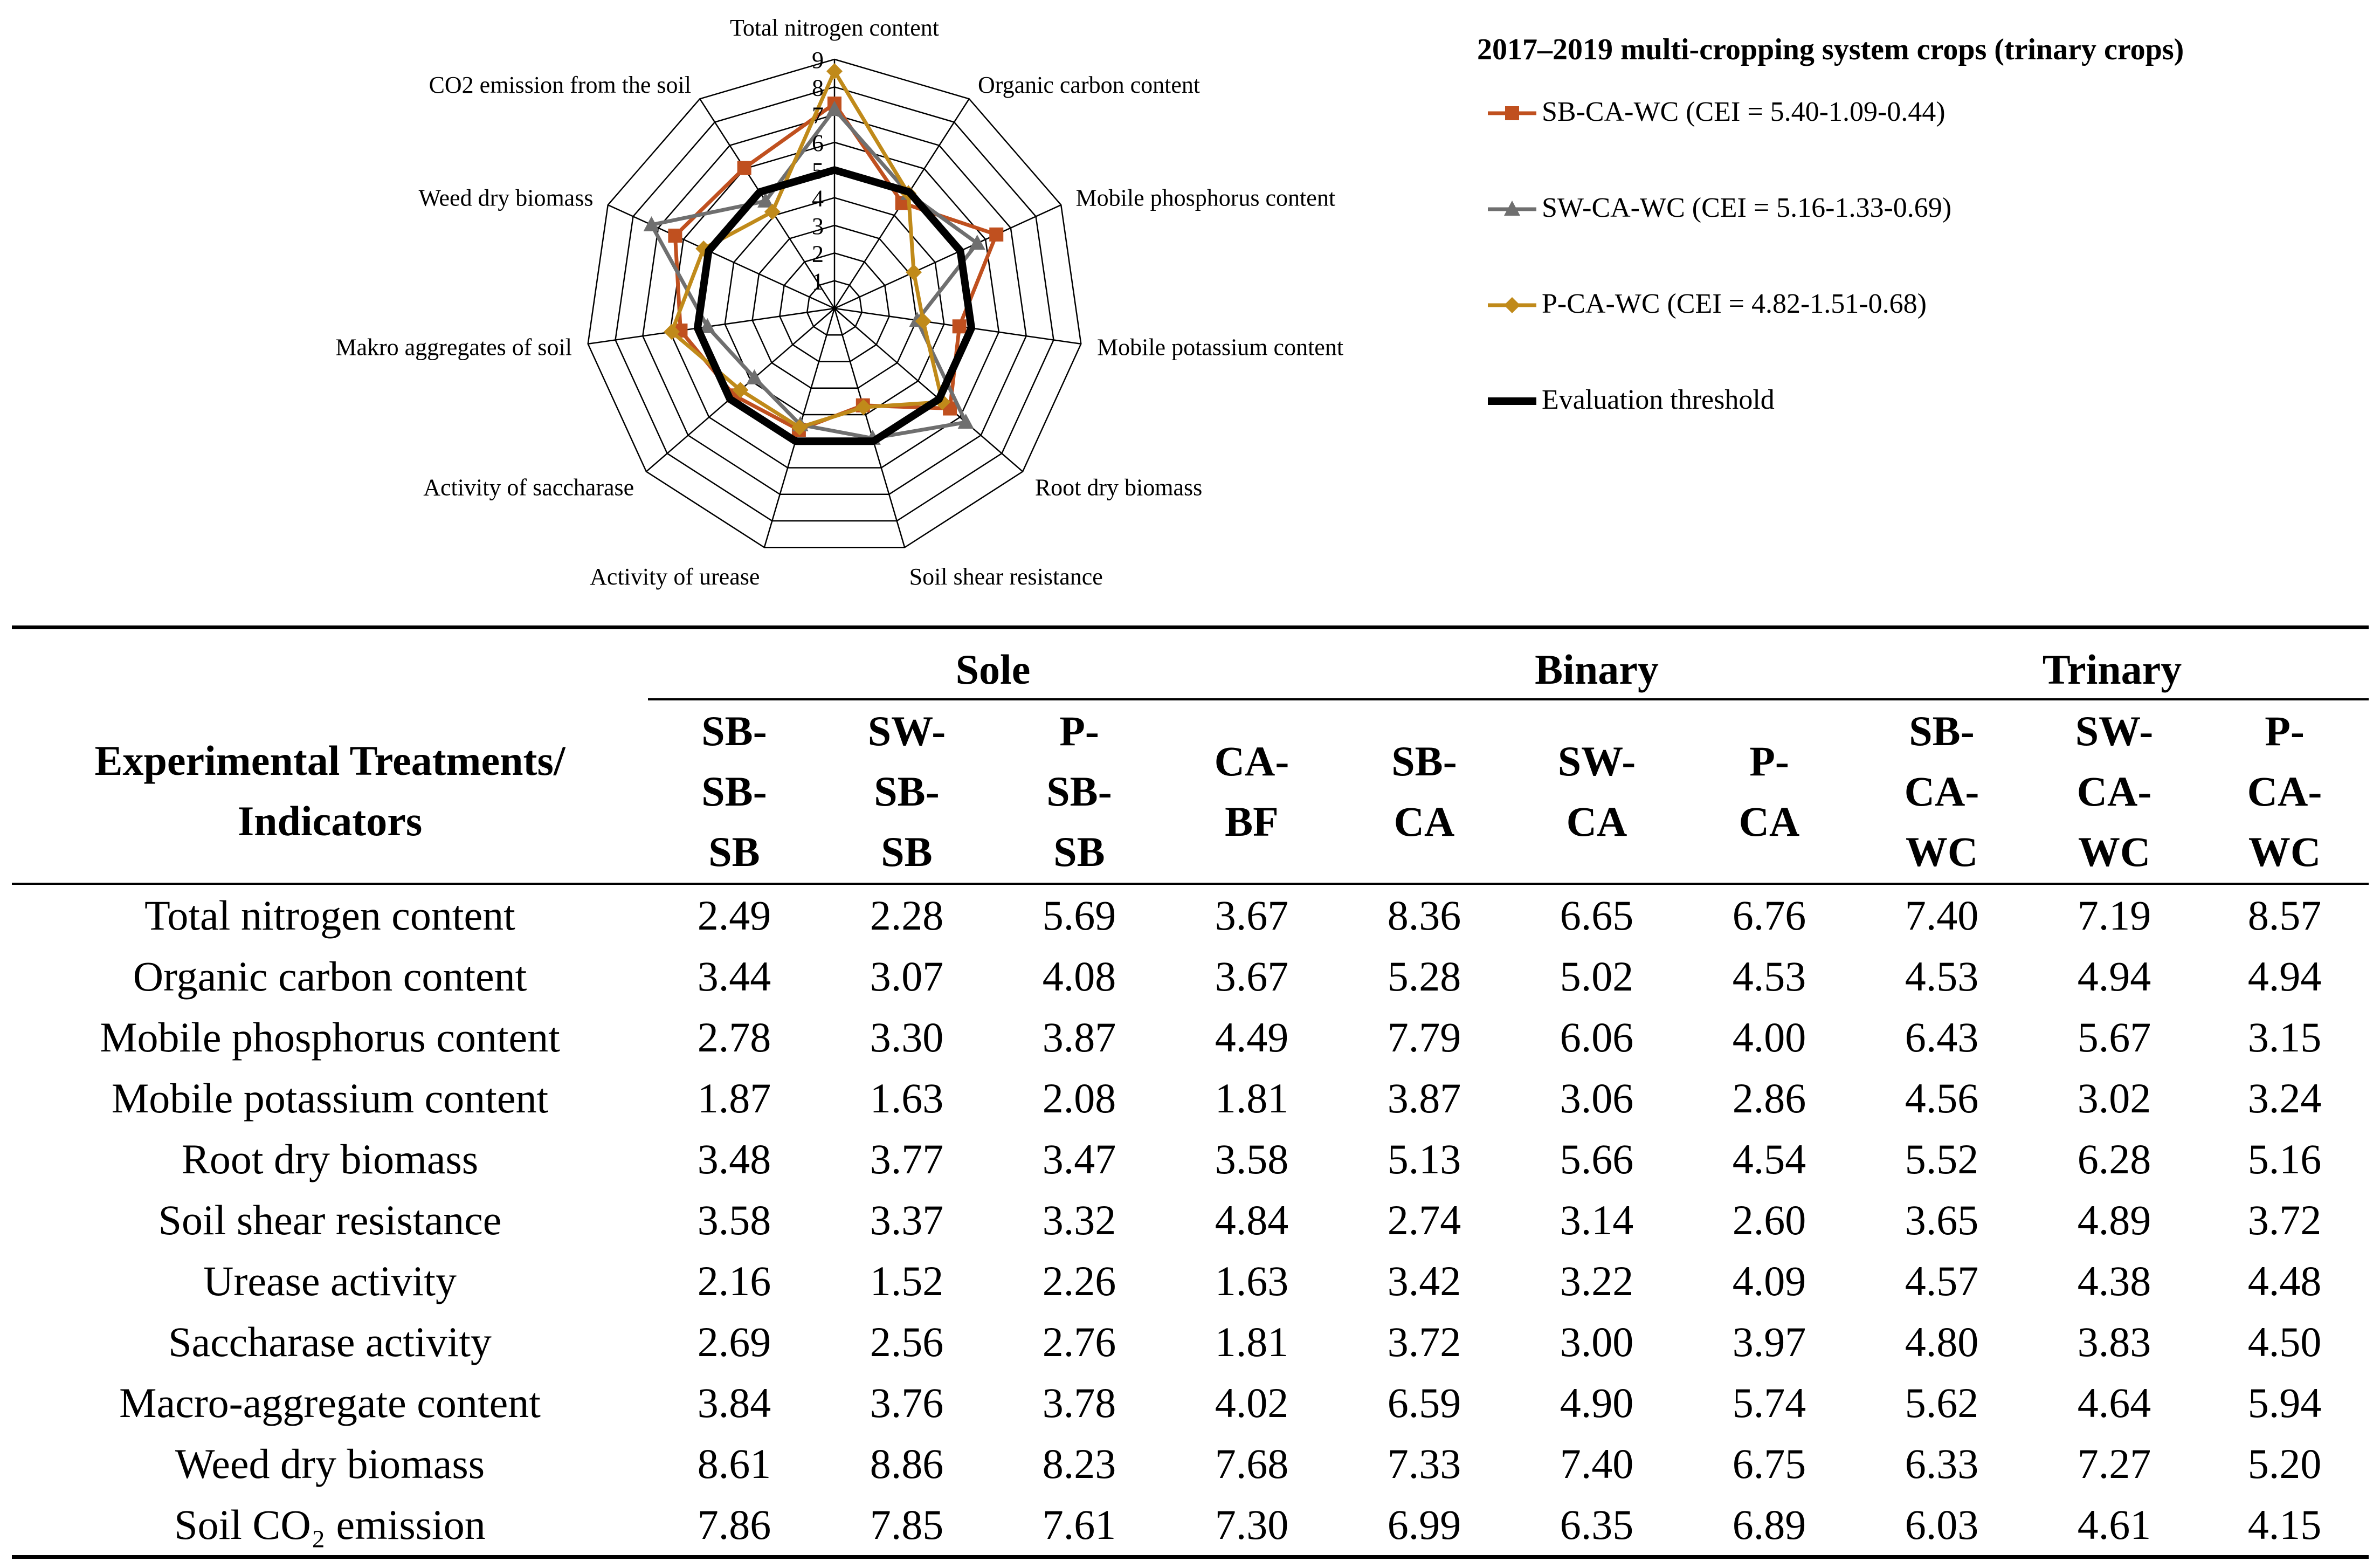 The height and width of the screenshot is (1561, 2380). I want to click on table-cell: 8.23, so click(1079, 1463).